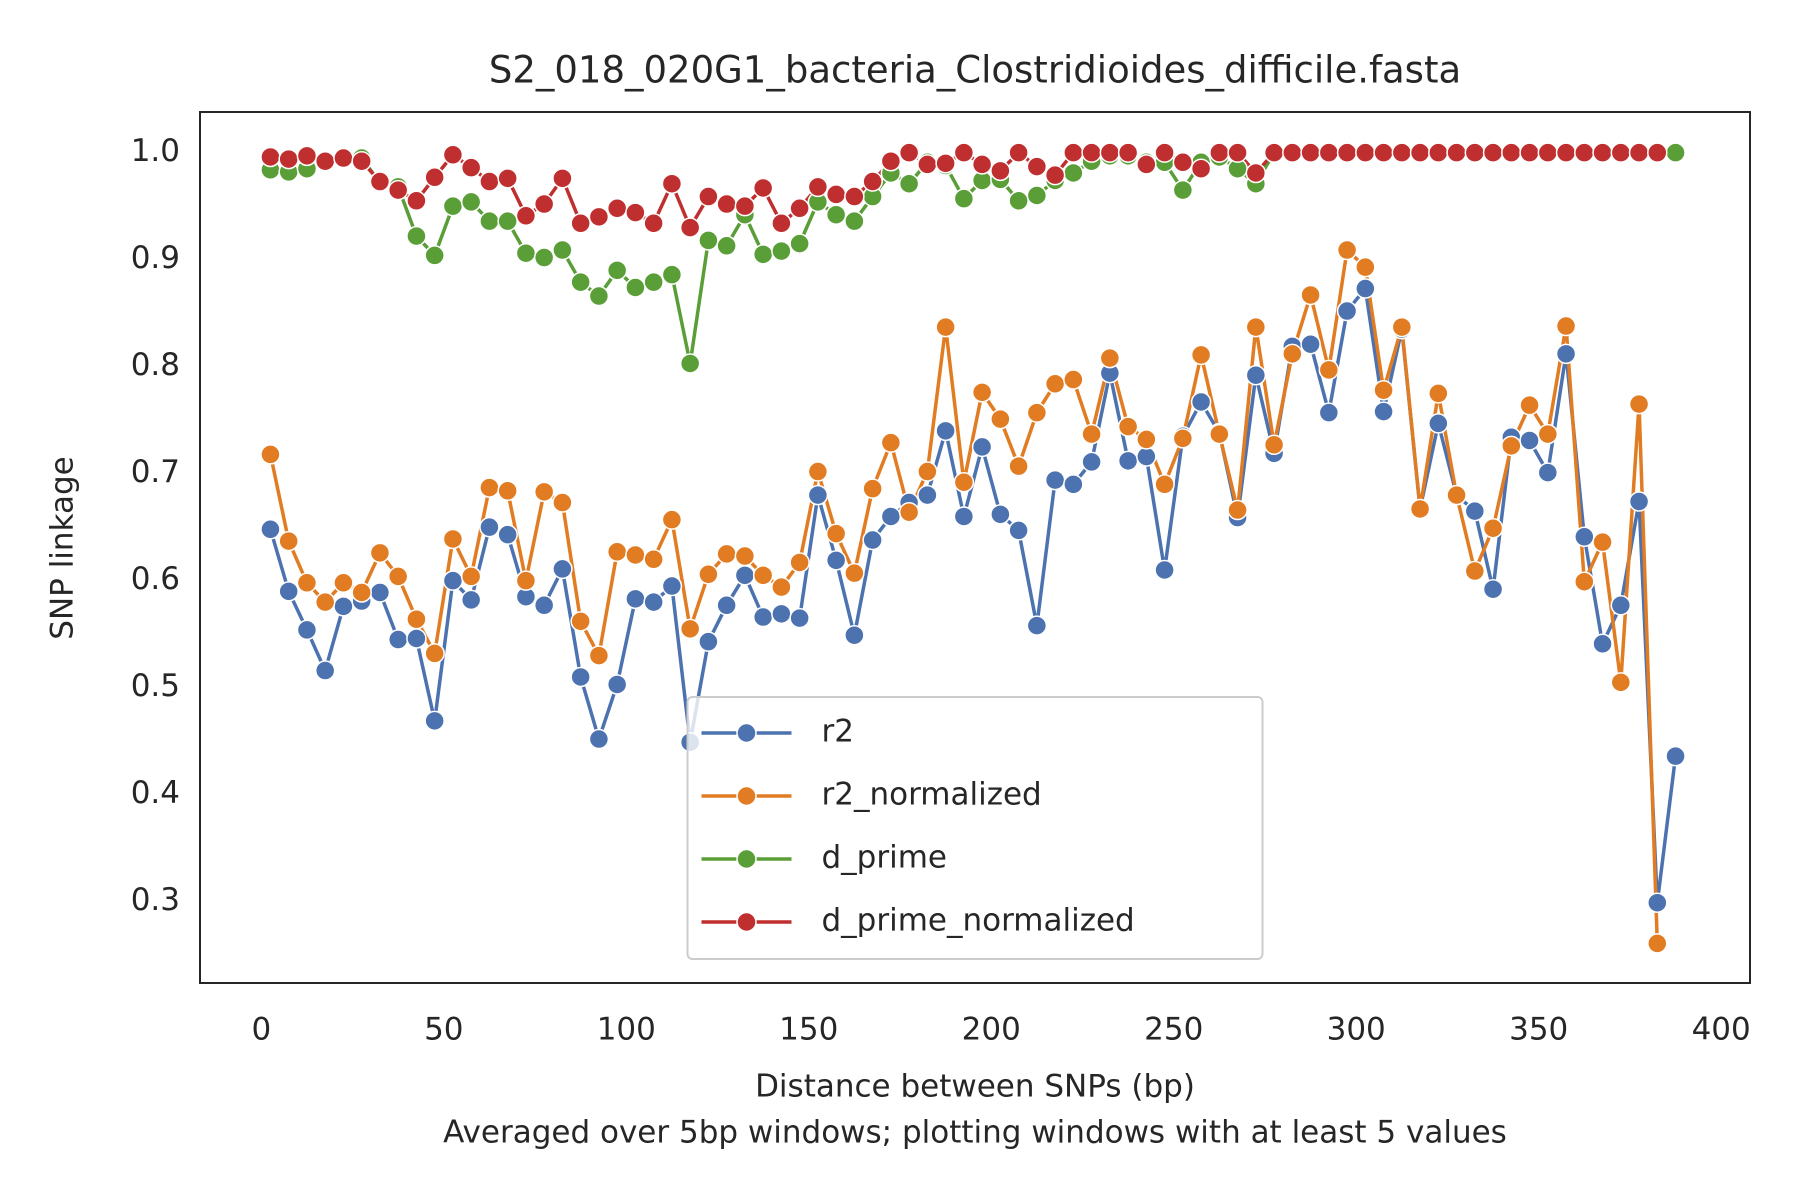 This screenshot has height=1200, width=1800. Describe the element at coordinates (1721, 1030) in the screenshot. I see `x-tick-label: 400` at that location.